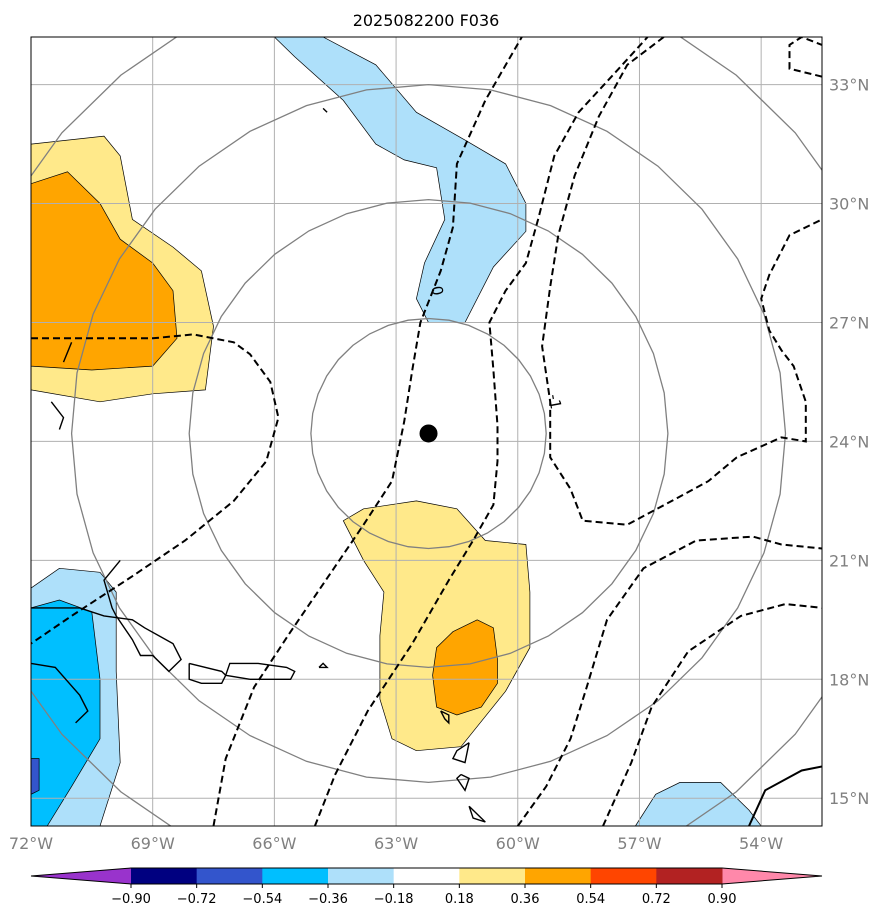  What do you see at coordinates (849, 85) in the screenshot?
I see `lat-tick-label: 33°N` at bounding box center [849, 85].